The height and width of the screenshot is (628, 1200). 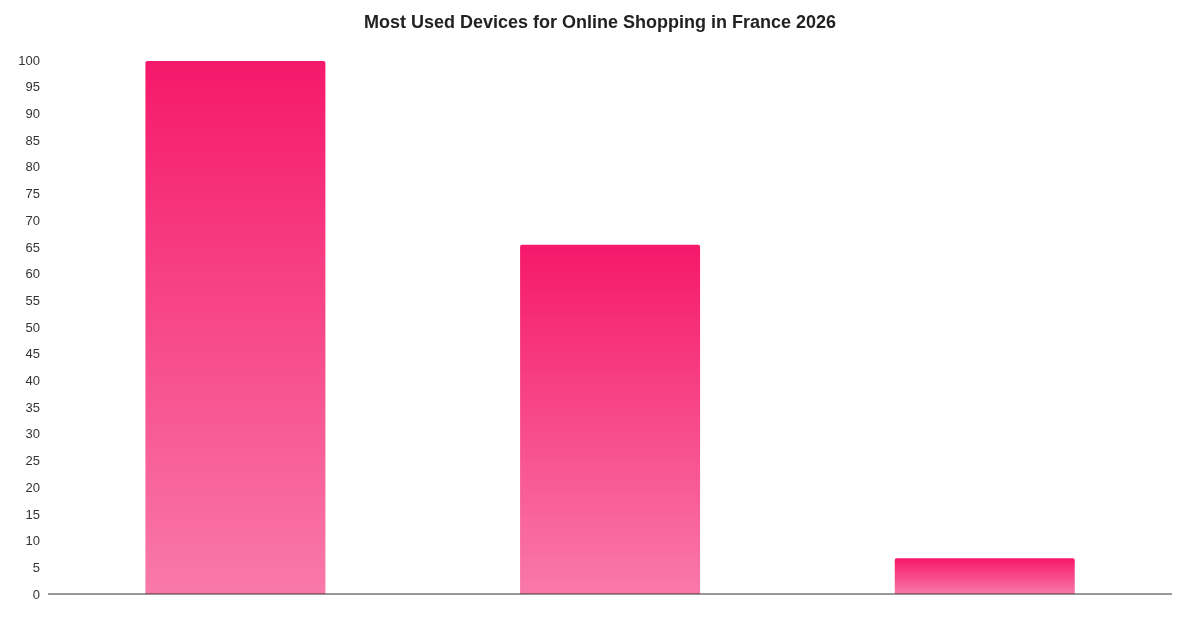 What do you see at coordinates (32, 114) in the screenshot?
I see `y-tick-label: 90` at bounding box center [32, 114].